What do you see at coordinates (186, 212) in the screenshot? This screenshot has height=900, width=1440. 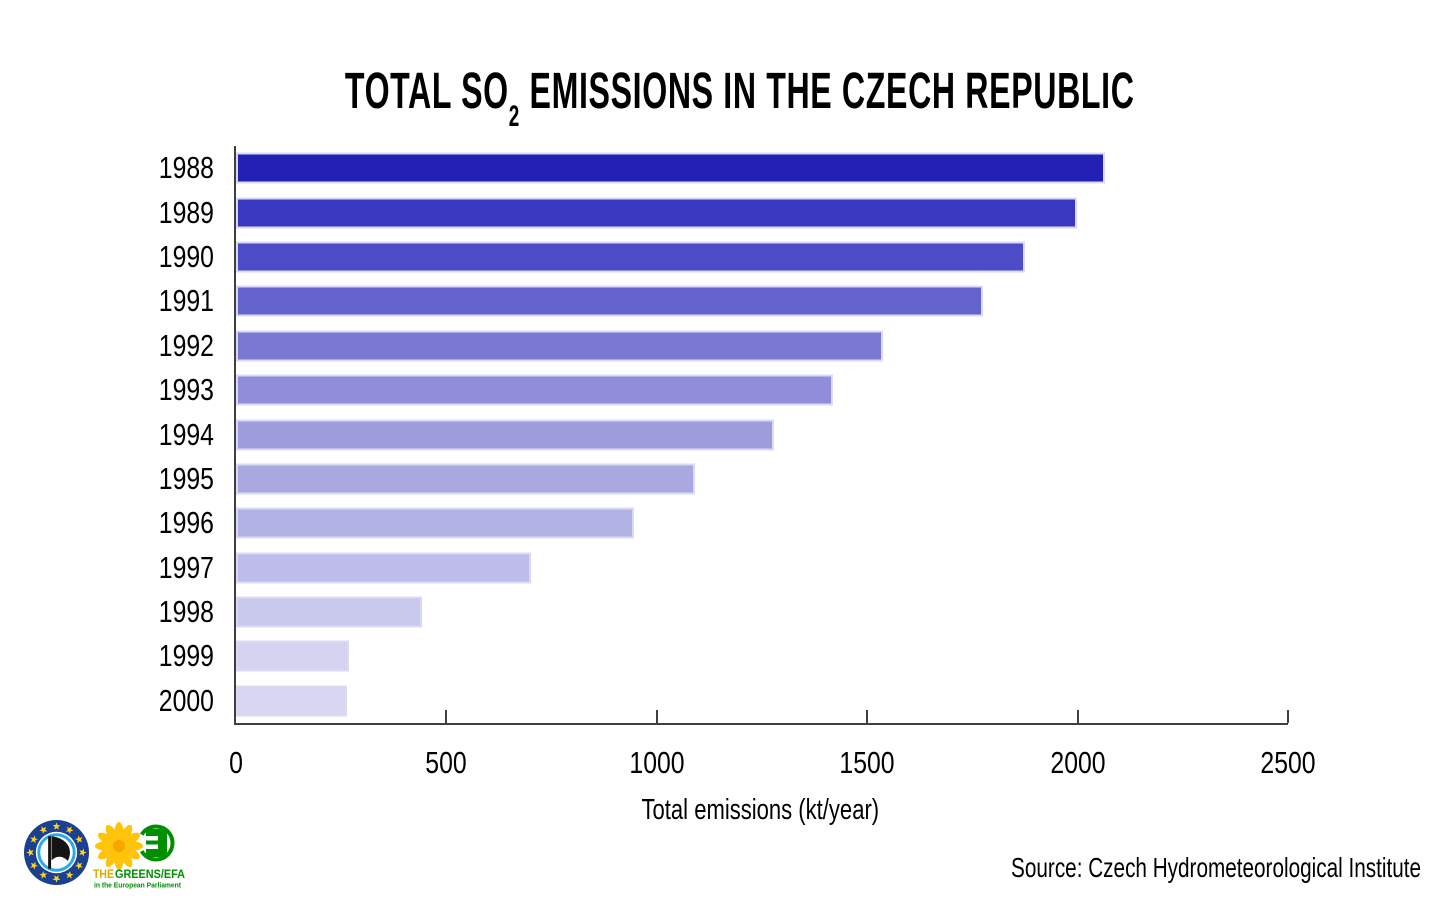 I see `year-label-text: 1989` at bounding box center [186, 212].